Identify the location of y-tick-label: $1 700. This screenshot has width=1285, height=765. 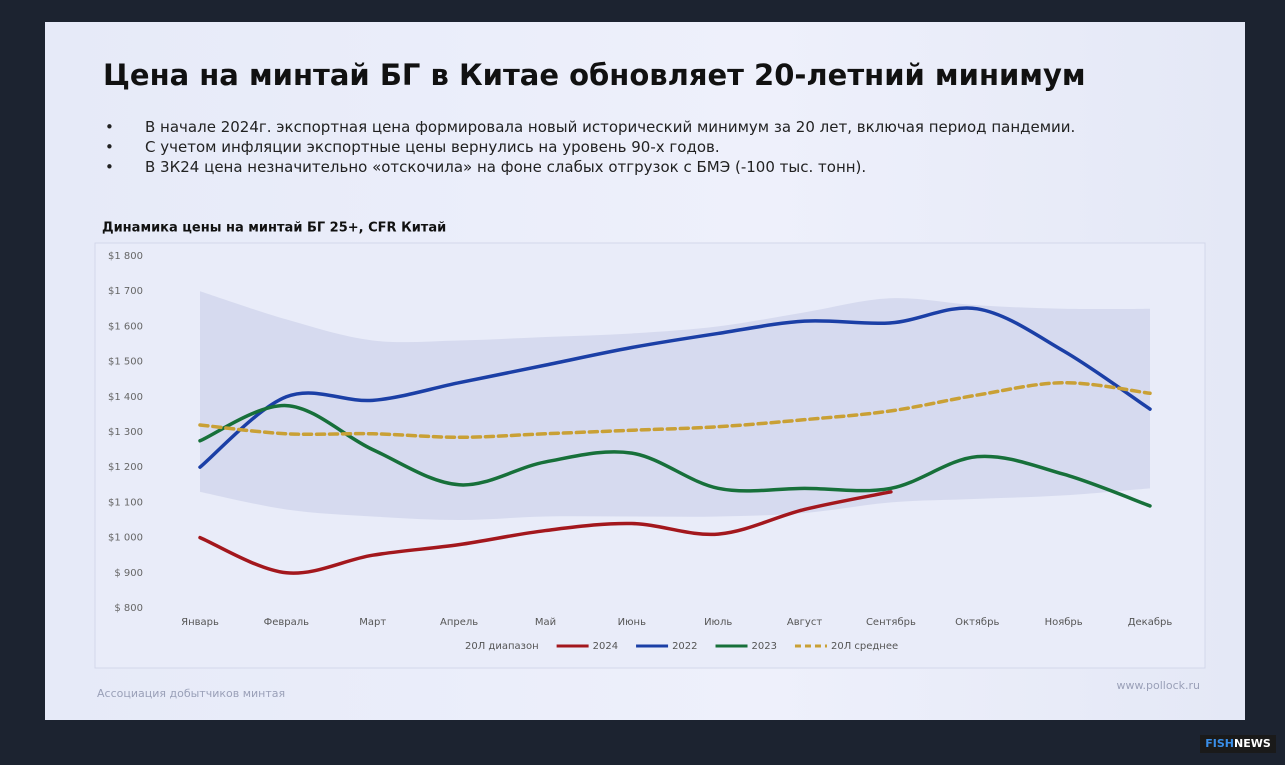
(125, 291).